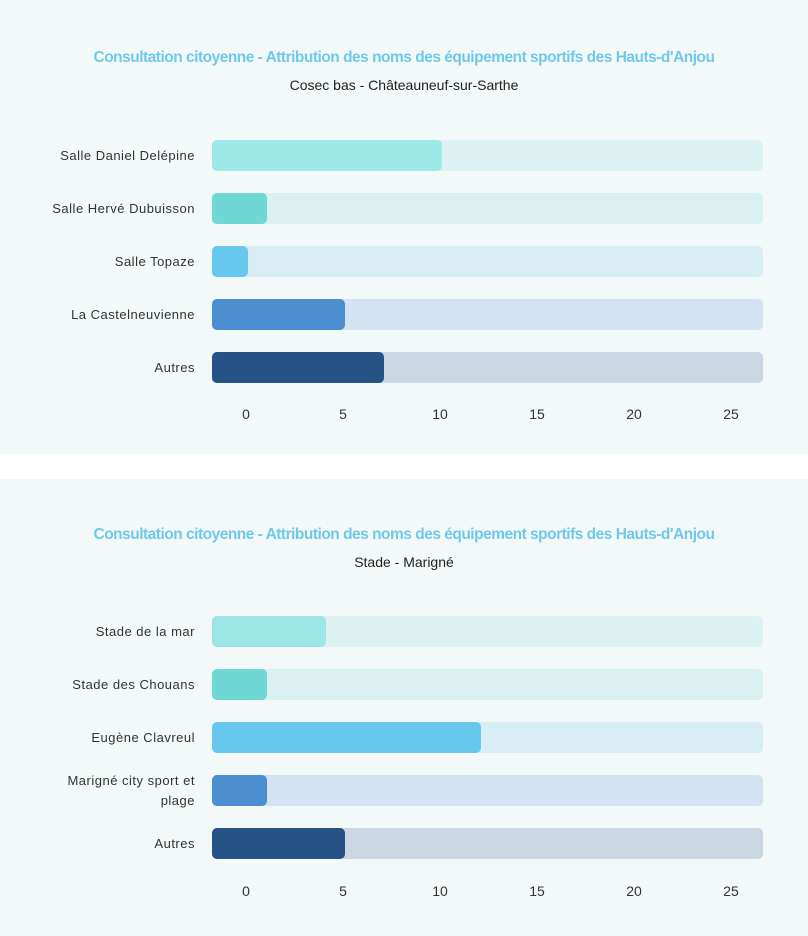 The width and height of the screenshot is (808, 936). What do you see at coordinates (131, 790) in the screenshot?
I see `category-label: Marigné city sport et plage` at bounding box center [131, 790].